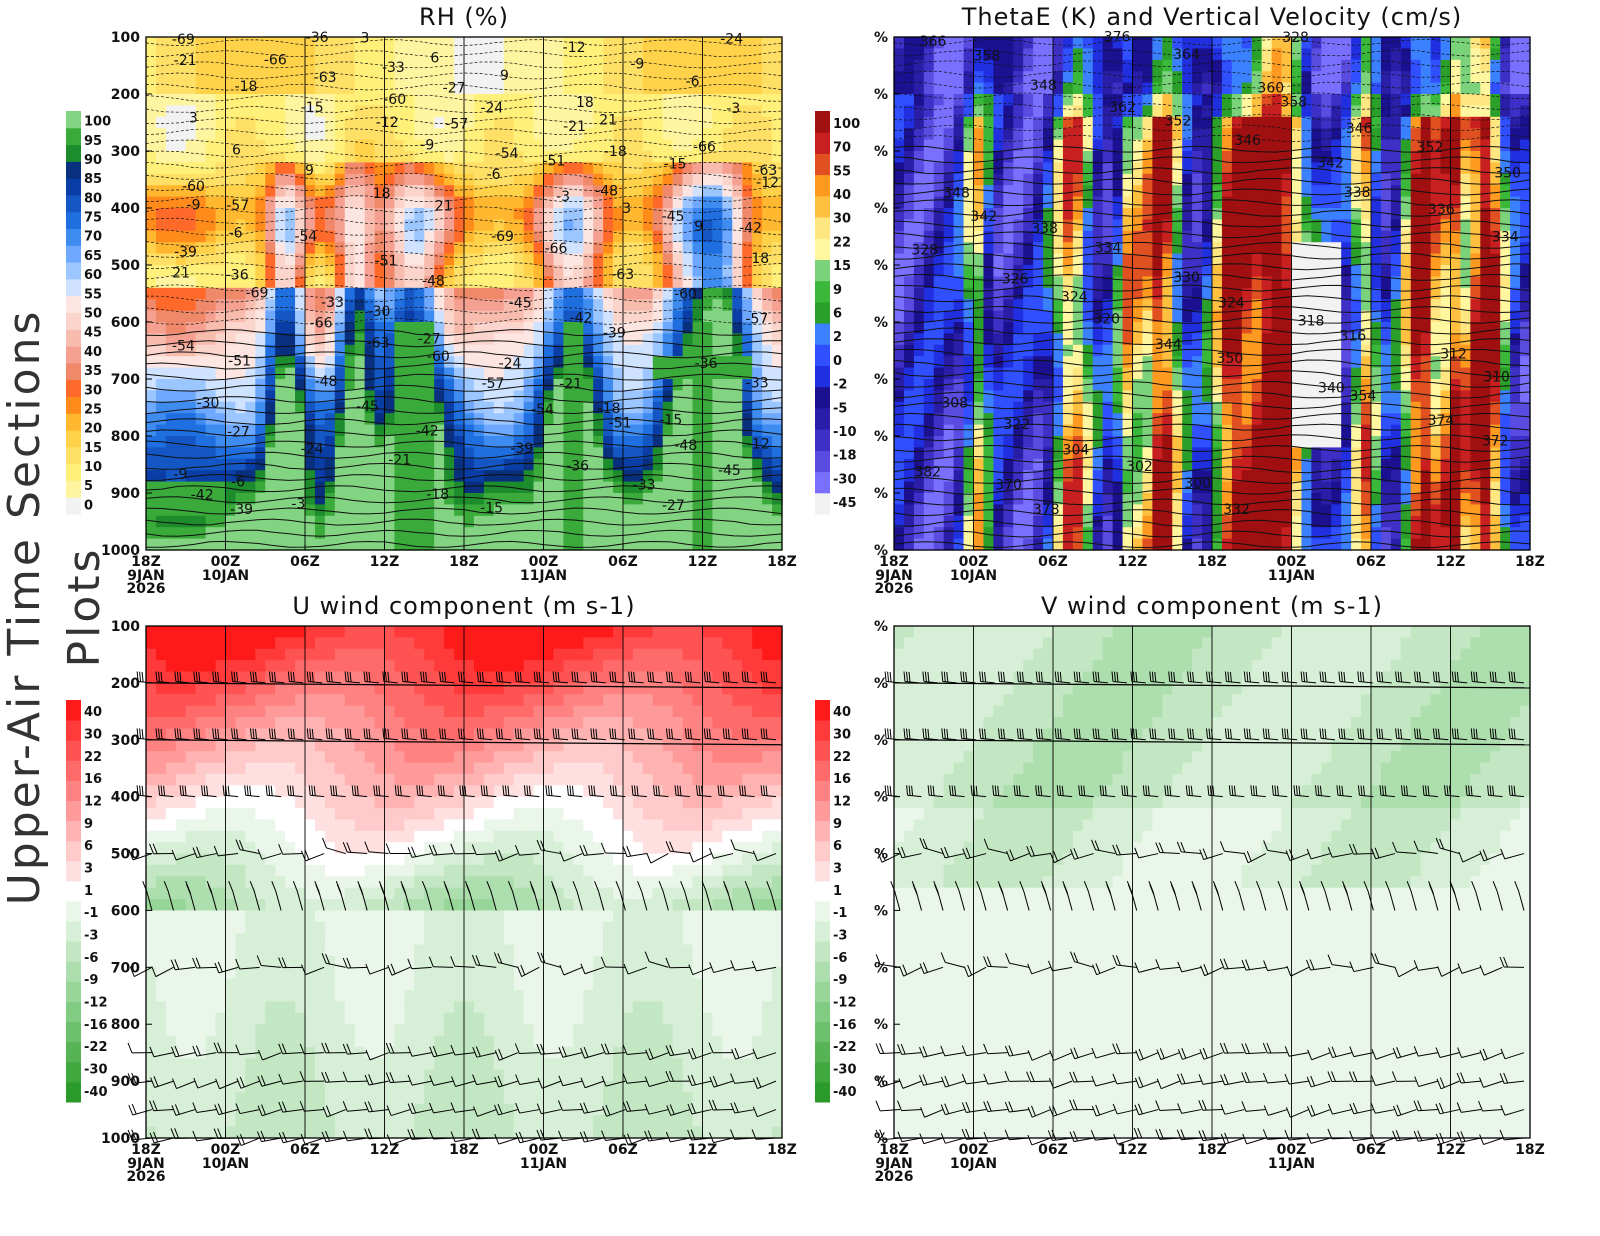  What do you see at coordinates (1453, 354) in the screenshot?
I see `contour-label: 312` at bounding box center [1453, 354].